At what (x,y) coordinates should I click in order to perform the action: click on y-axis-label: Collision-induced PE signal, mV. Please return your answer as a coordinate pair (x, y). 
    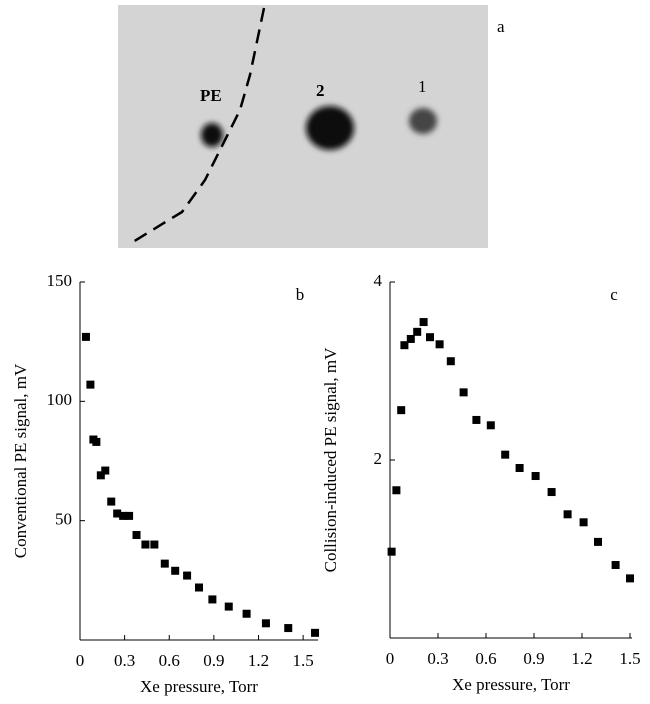
    Looking at the image, I should click on (330, 459).